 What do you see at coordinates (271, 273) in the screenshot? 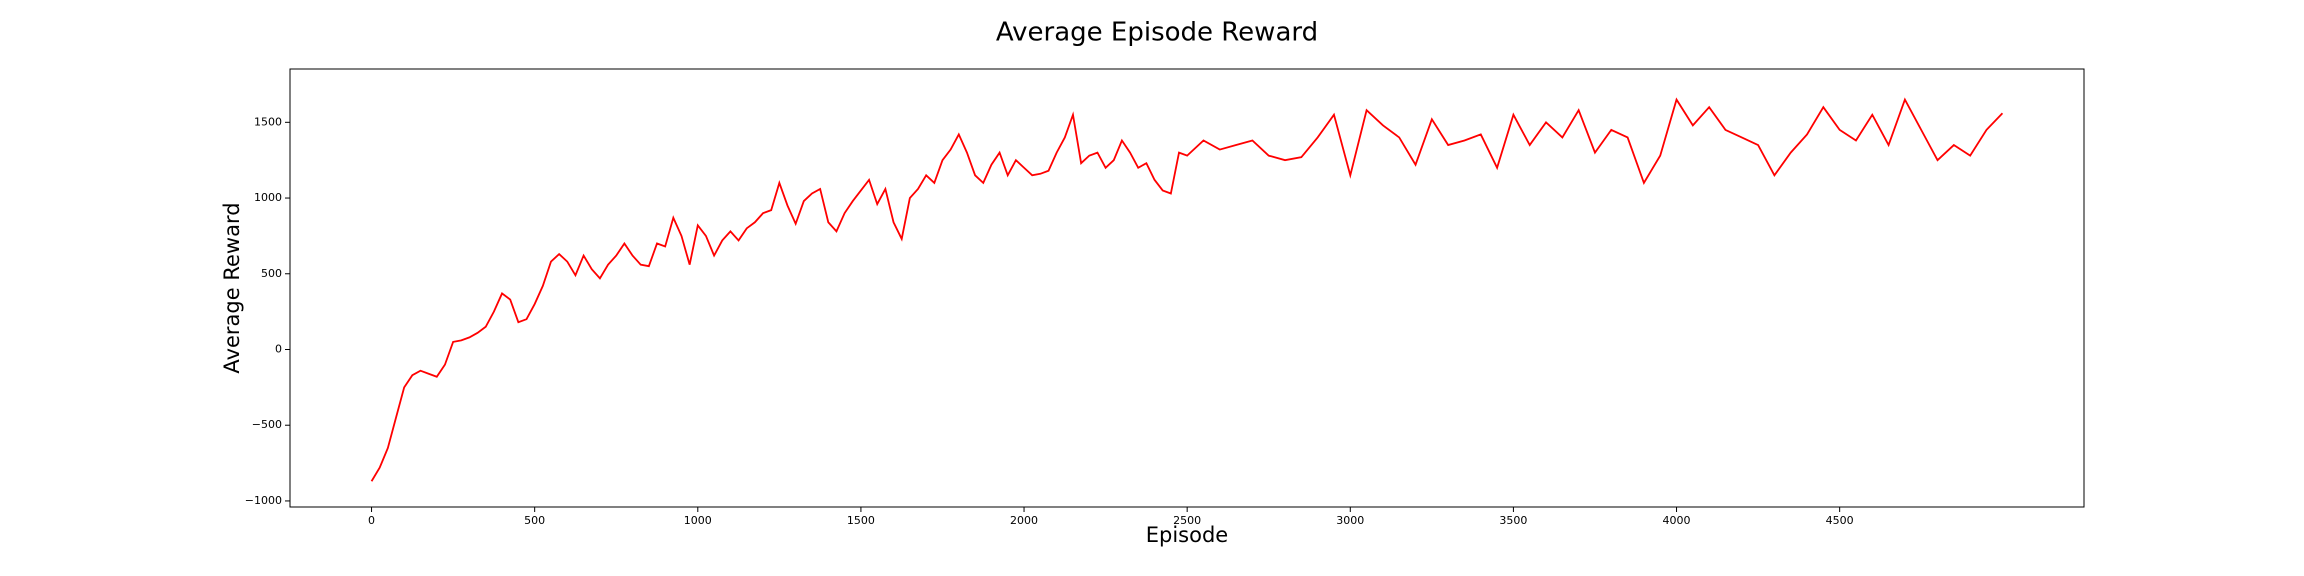
I see `y-tick-label: 500` at bounding box center [271, 273].